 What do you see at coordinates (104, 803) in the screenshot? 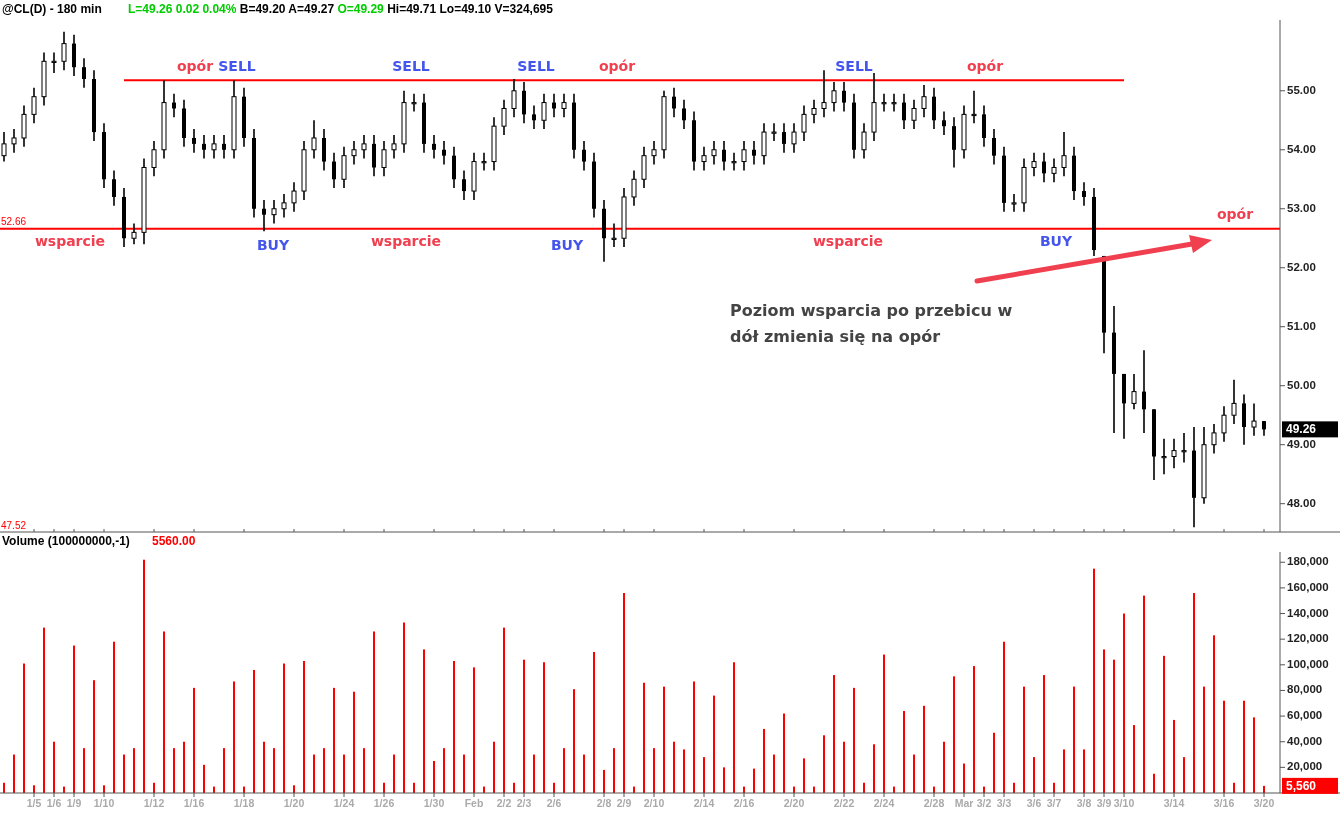
I see `x-tick-label: 1/10` at bounding box center [104, 803].